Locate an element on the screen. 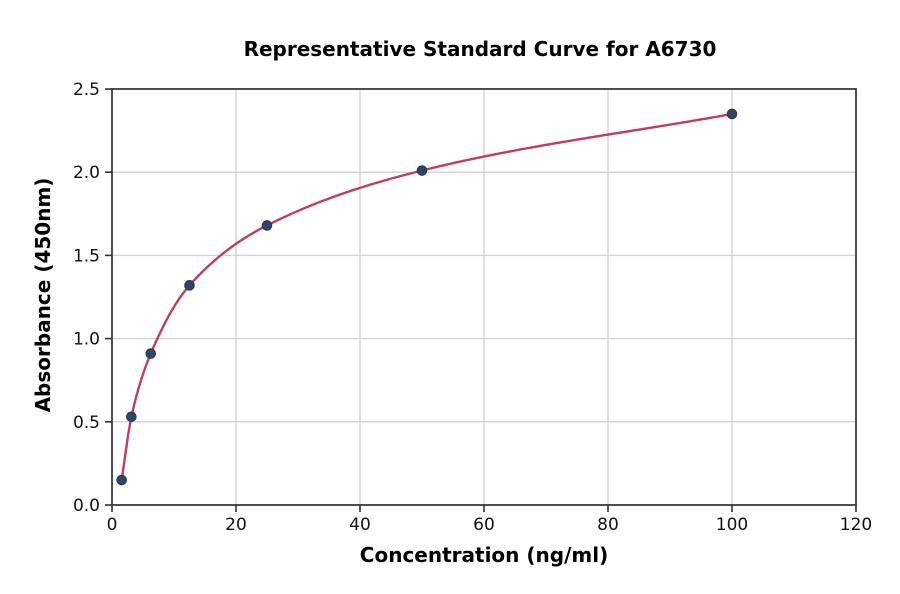  y-tick-label: 0.0 is located at coordinates (86, 506).